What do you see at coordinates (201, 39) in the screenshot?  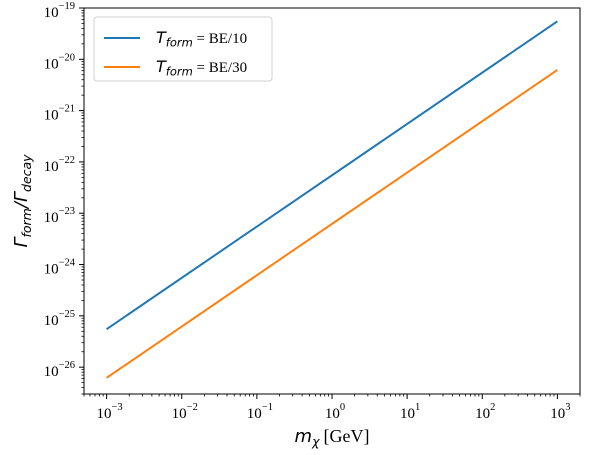 I see `legend-label: Tform = BE/10` at bounding box center [201, 39].